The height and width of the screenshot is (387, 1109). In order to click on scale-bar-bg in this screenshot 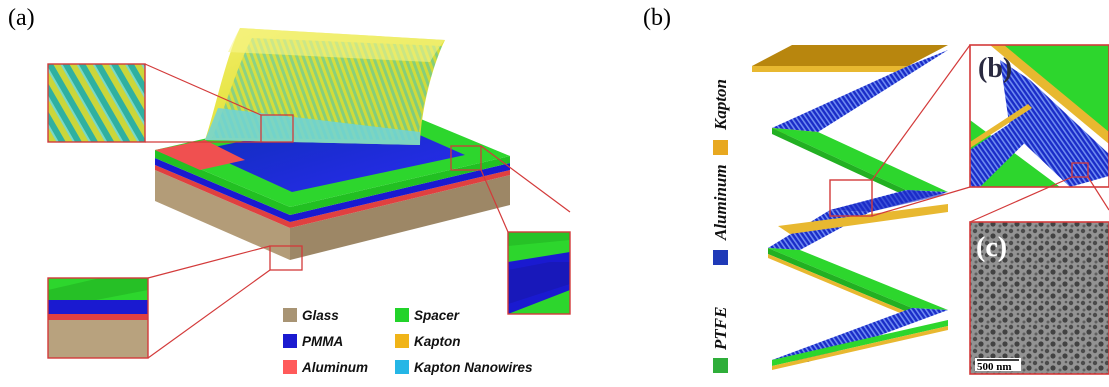, I will do `click(998, 364)`.